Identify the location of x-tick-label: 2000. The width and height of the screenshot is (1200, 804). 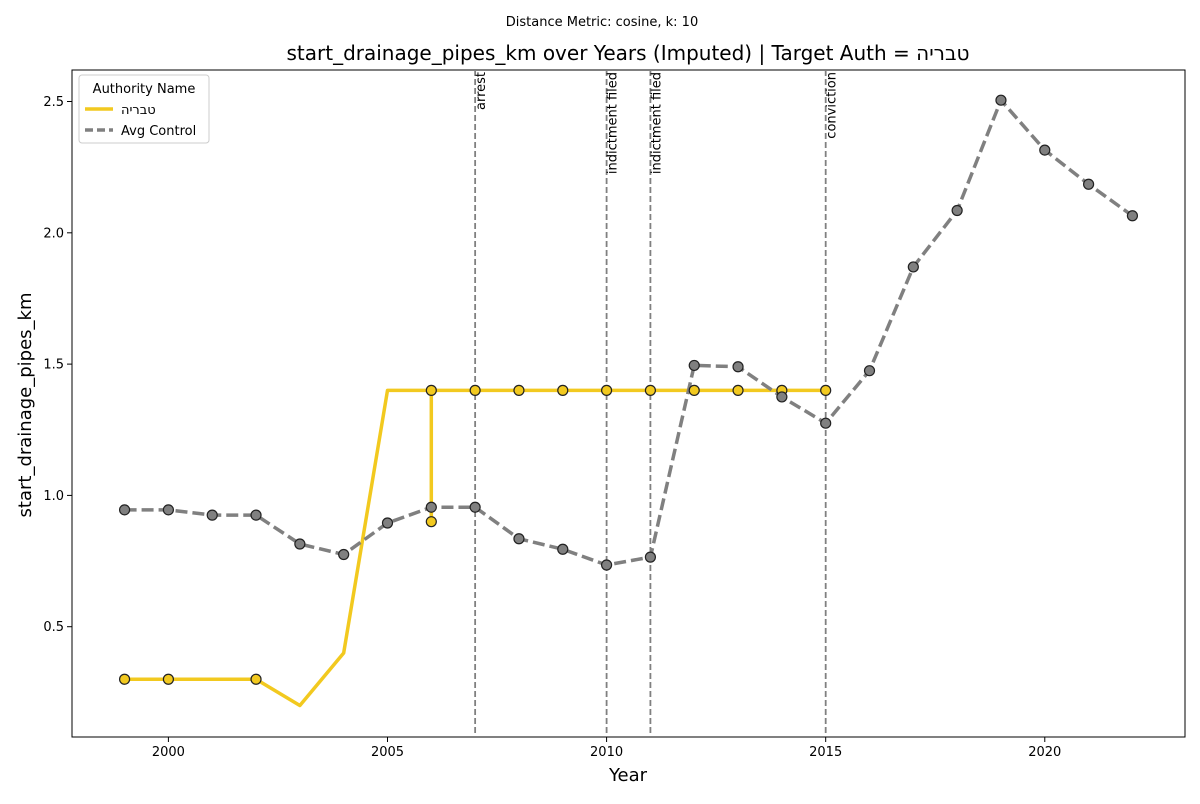
(168, 752).